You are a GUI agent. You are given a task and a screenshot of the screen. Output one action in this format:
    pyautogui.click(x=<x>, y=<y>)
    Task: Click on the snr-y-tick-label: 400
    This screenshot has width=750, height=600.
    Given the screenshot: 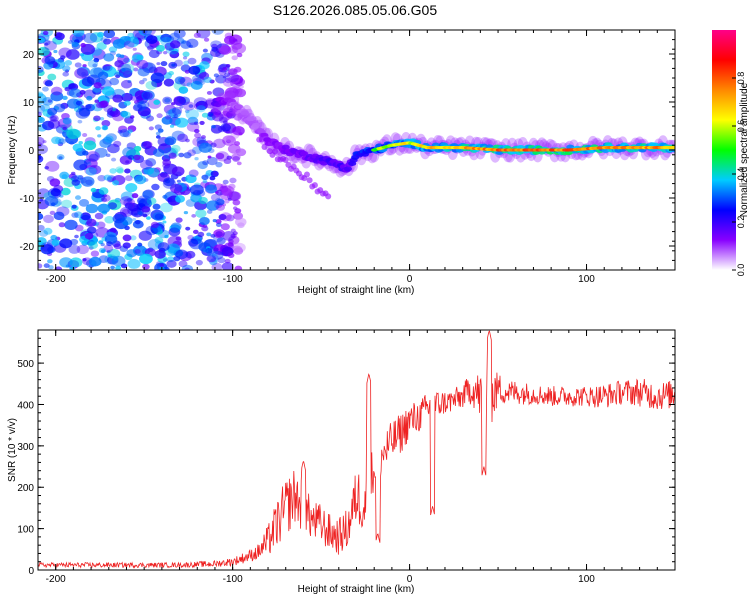 What is the action you would take?
    pyautogui.click(x=25, y=405)
    